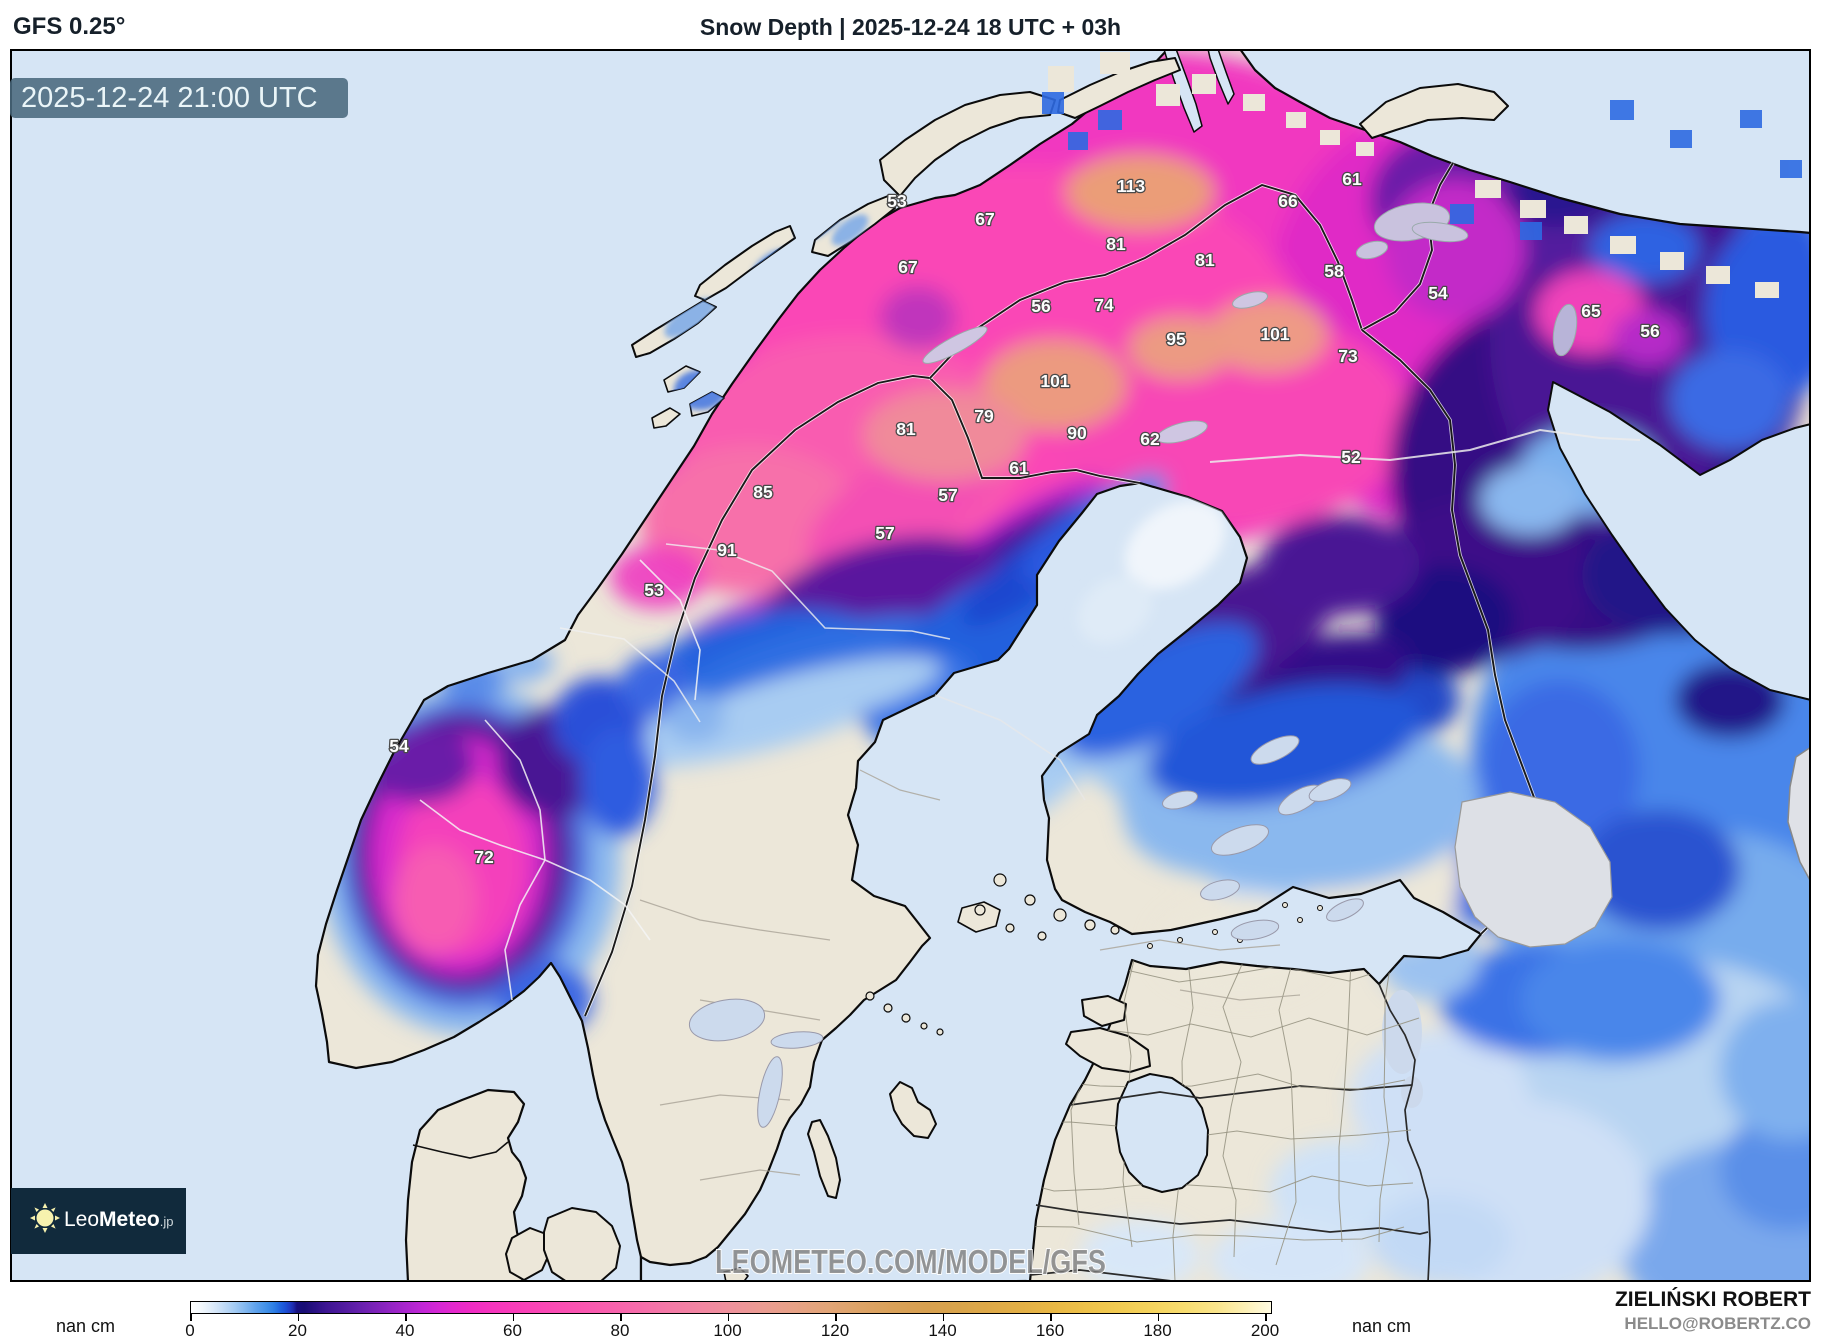 This screenshot has width=1821, height=1338. I want to click on svg-text: 91, so click(727, 550).